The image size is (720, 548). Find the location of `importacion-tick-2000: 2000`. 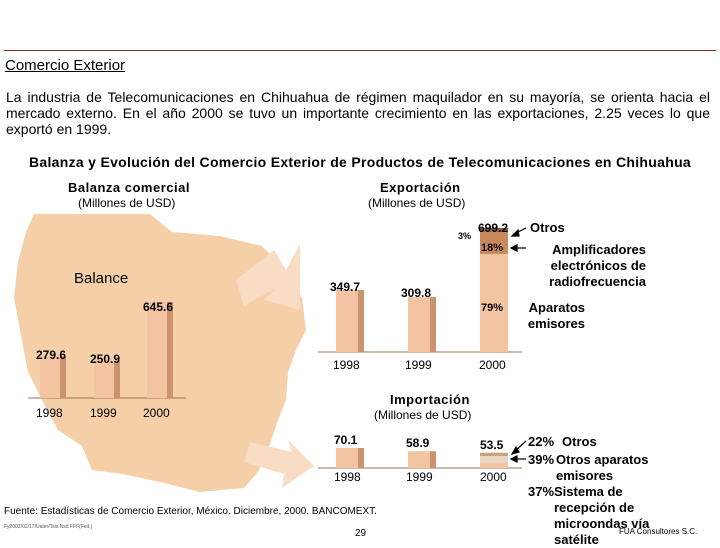

importacion-tick-2000: 2000 is located at coordinates (493, 477).